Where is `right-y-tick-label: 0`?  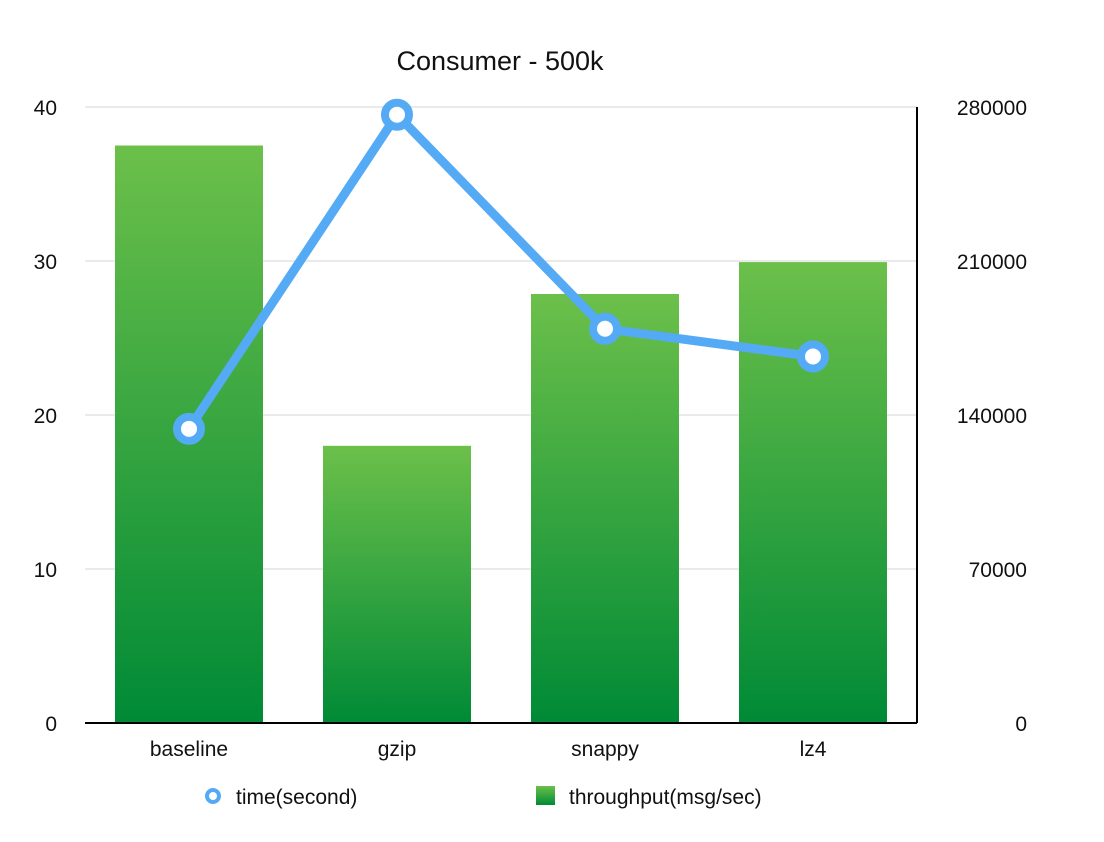
right-y-tick-label: 0 is located at coordinates (1021, 724).